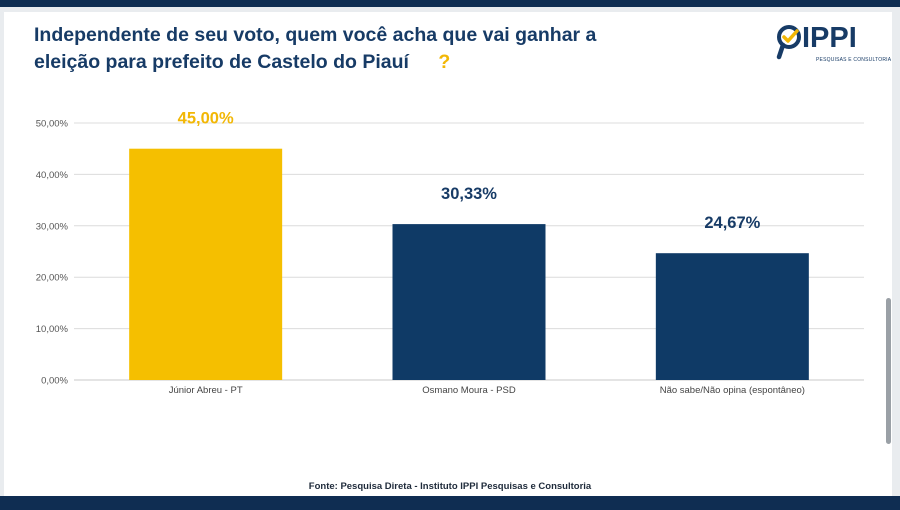  What do you see at coordinates (450, 3) in the screenshot?
I see `top-decorative-bar` at bounding box center [450, 3].